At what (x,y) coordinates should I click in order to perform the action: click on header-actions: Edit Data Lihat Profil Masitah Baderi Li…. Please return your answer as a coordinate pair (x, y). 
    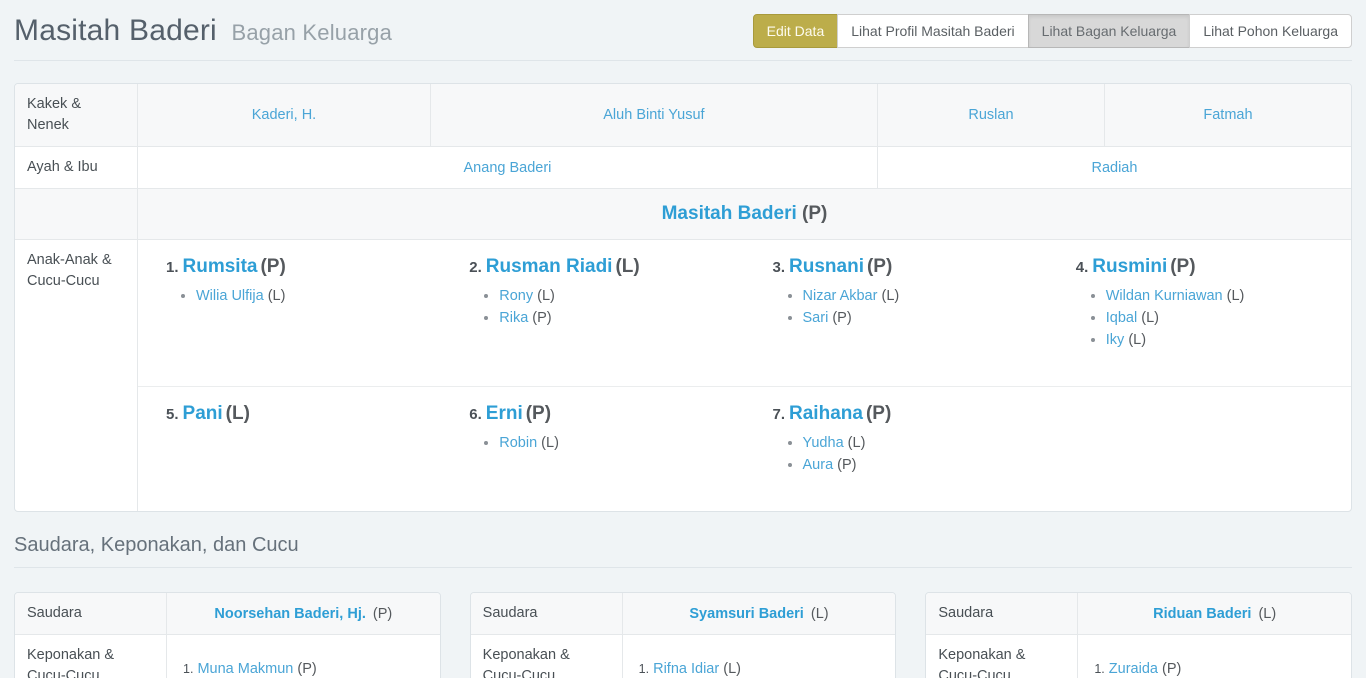
    Looking at the image, I should click on (1052, 31).